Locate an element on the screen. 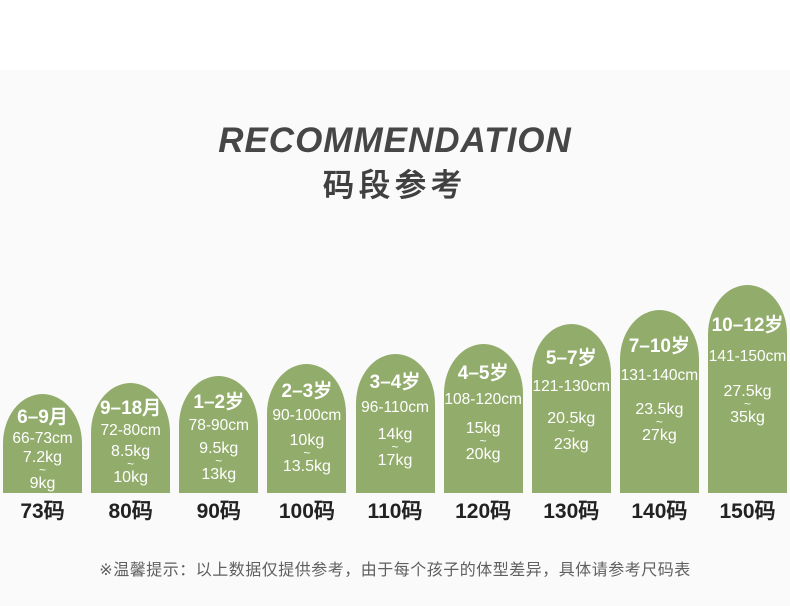  size-column-140: 7–10岁 131-140cm 23.5kg ~ 27kg 140码 is located at coordinates (659, 416).